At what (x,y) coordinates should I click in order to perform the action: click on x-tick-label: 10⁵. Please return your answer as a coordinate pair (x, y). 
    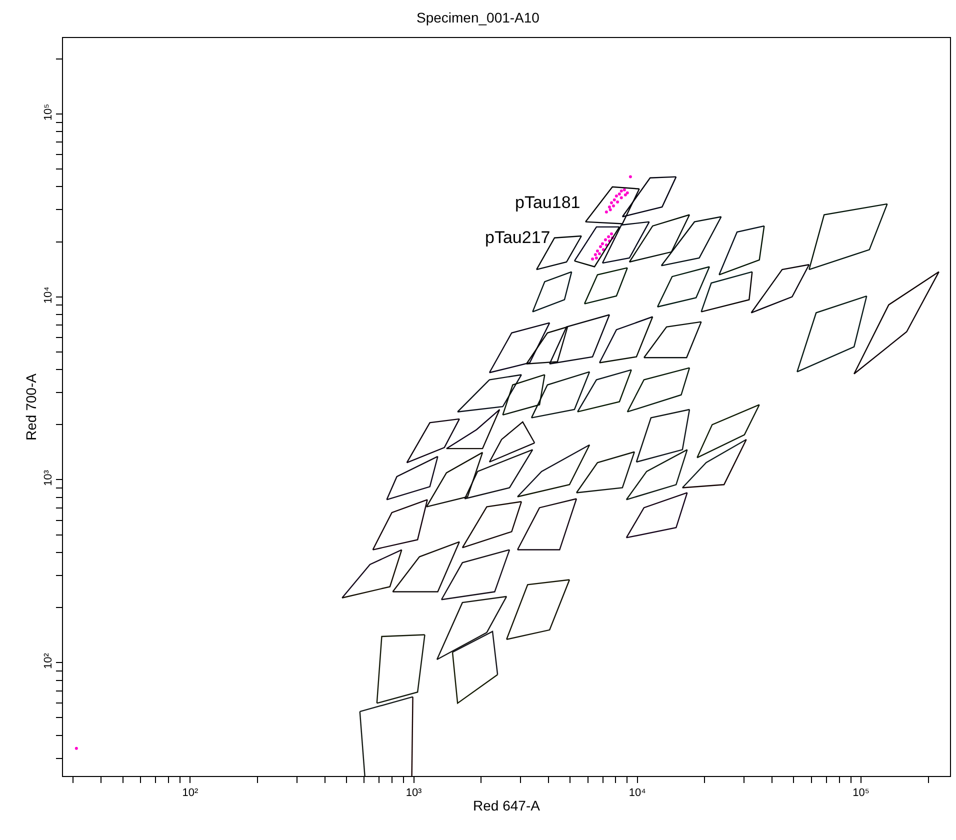
    Looking at the image, I should click on (861, 793).